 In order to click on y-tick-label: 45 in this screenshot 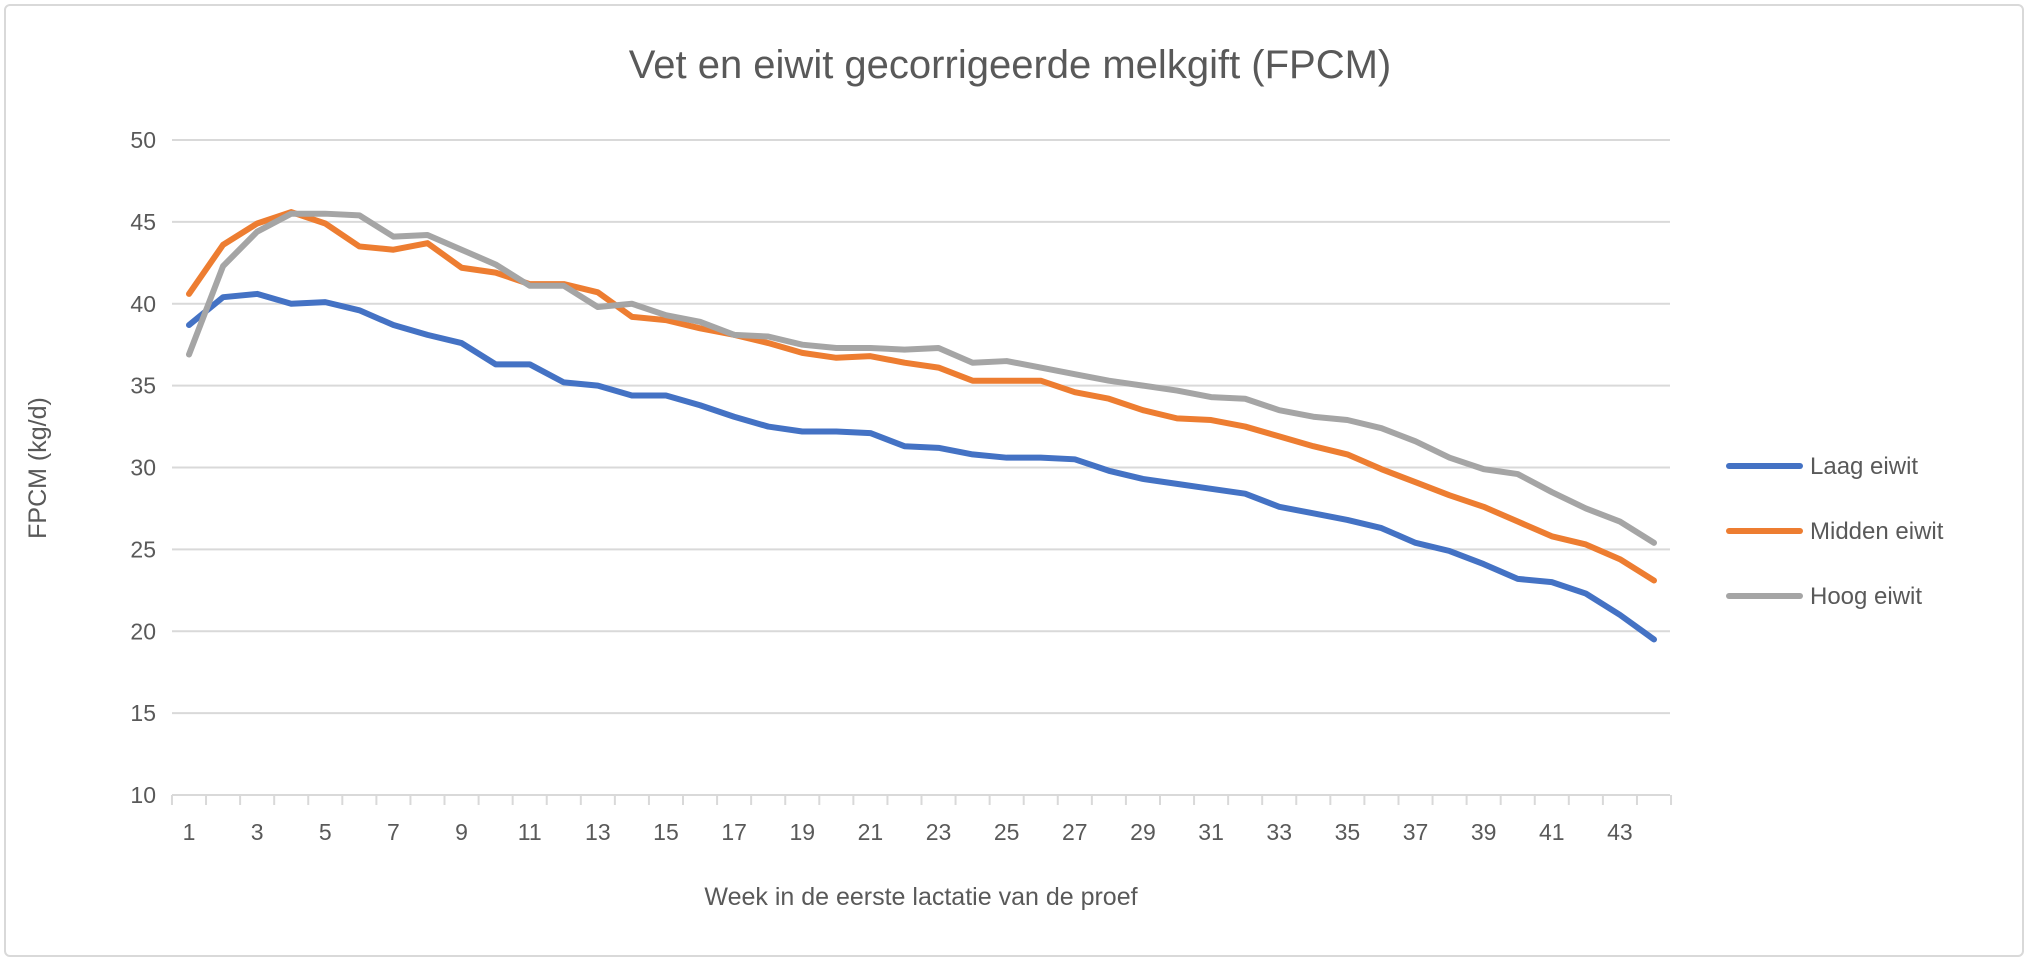, I will do `click(143, 222)`.